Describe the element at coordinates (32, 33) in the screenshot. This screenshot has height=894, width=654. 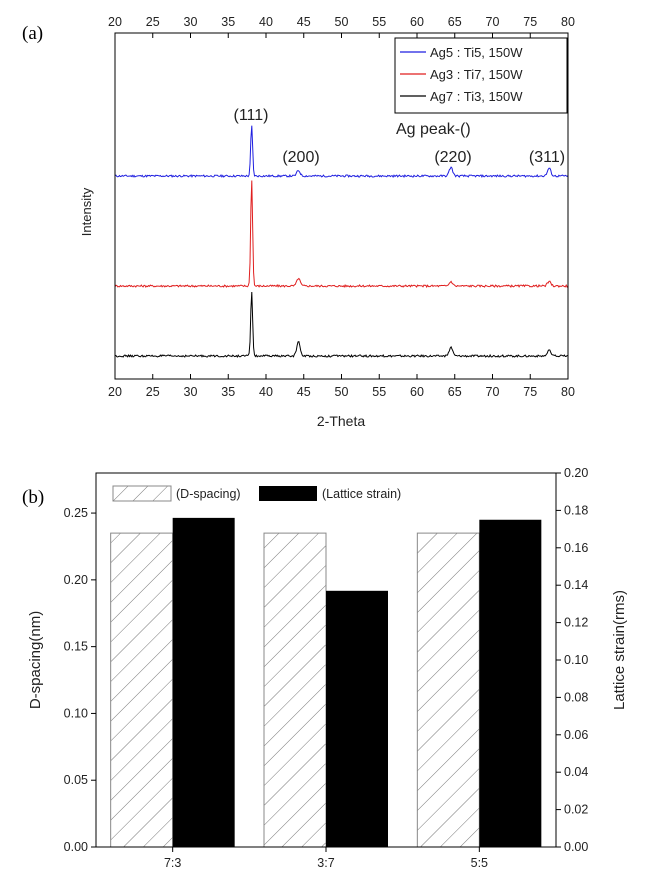
I see `panel-a-label: (a)` at that location.